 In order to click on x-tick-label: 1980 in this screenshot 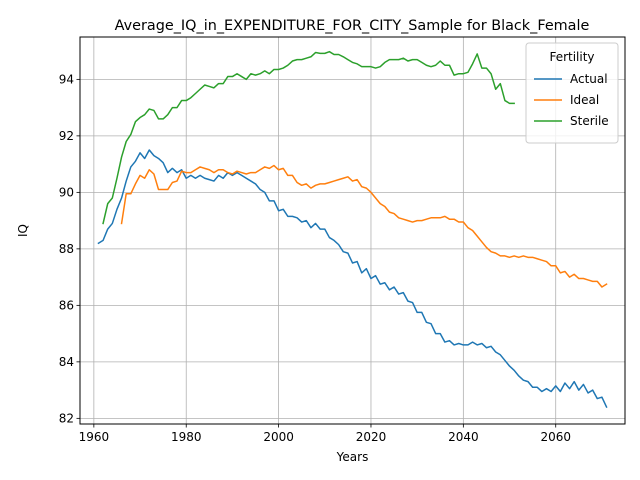, I will do `click(186, 437)`.